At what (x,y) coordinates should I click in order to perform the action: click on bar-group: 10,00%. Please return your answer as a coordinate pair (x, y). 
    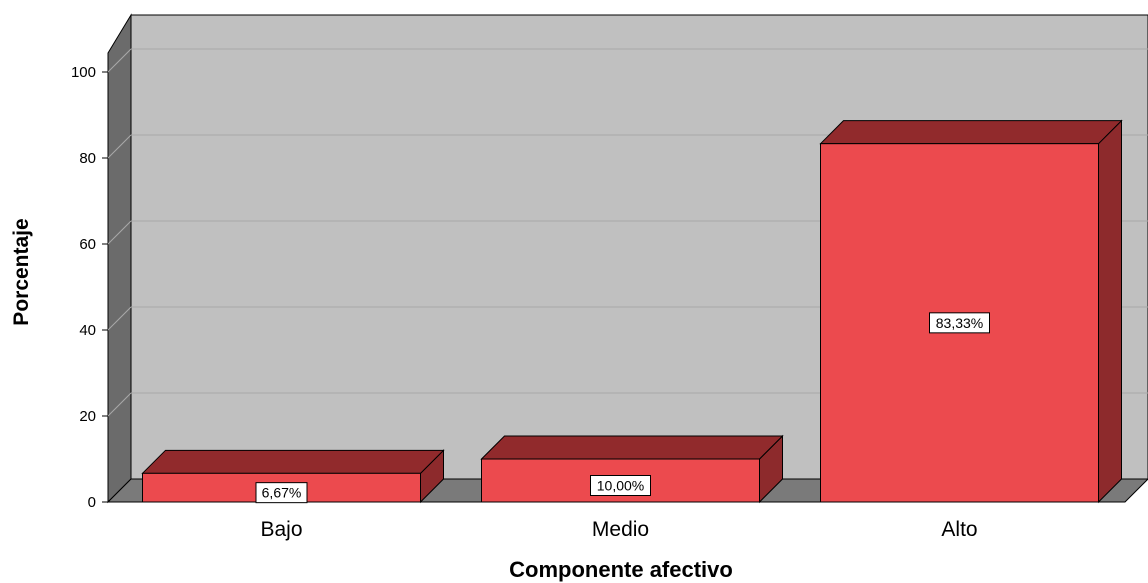
    Looking at the image, I should click on (632, 469).